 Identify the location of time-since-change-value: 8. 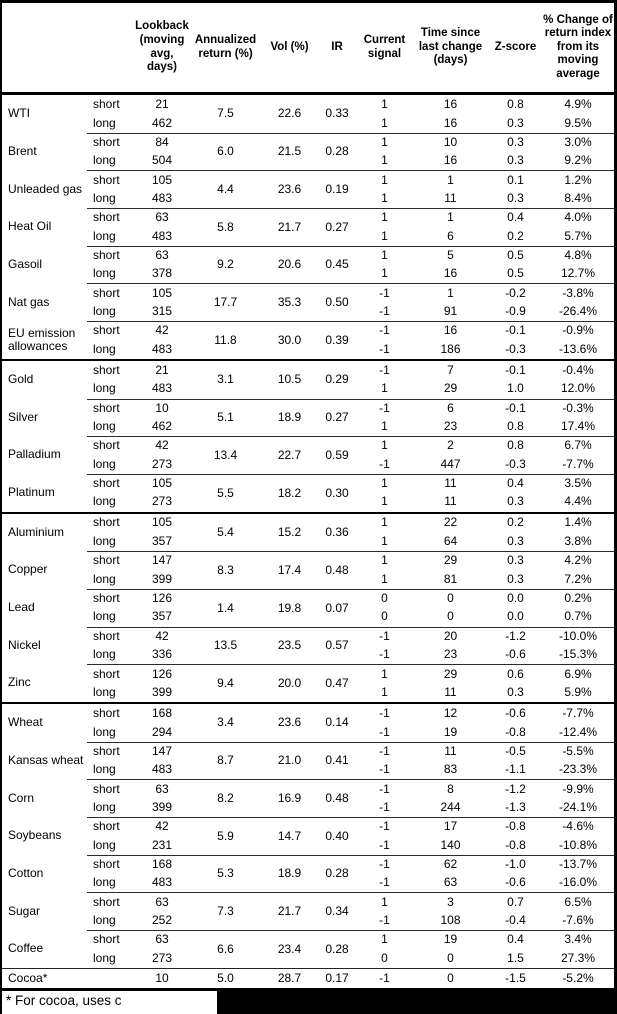
(450, 788).